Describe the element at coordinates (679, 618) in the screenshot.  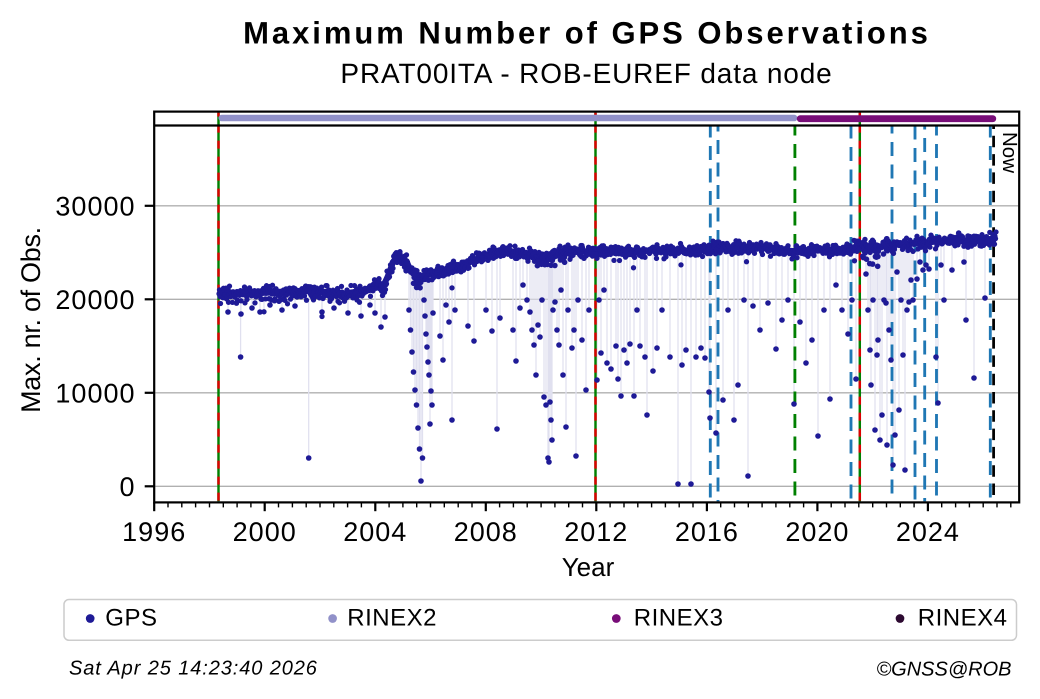
I see `svg-text: RINEX3` at that location.